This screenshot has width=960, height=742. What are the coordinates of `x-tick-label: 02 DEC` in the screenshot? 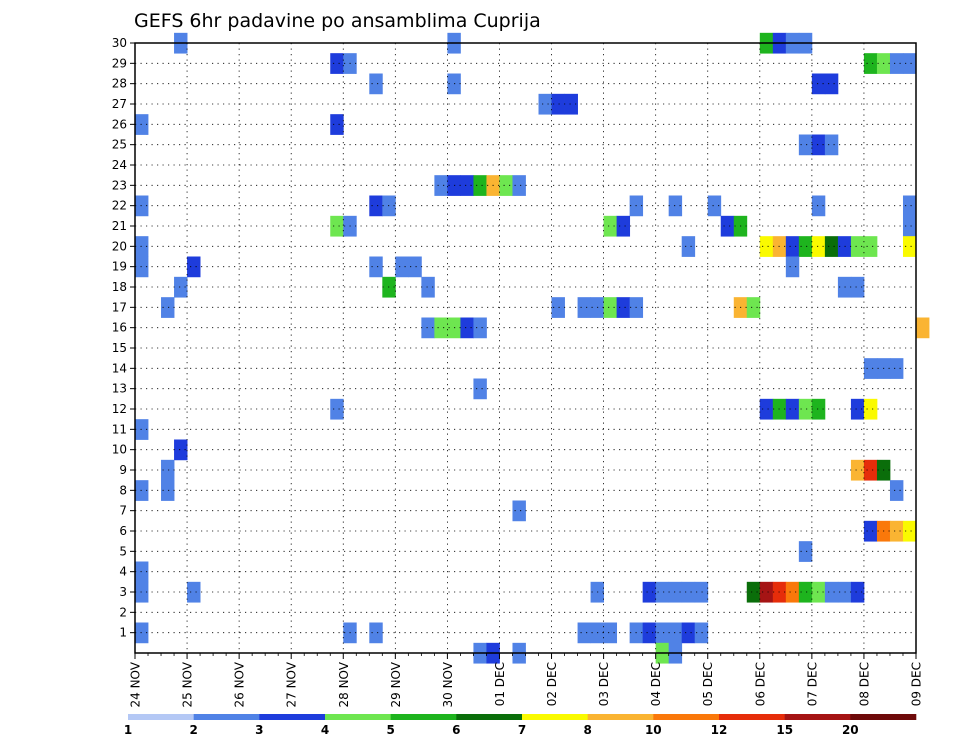 It's located at (552, 684).